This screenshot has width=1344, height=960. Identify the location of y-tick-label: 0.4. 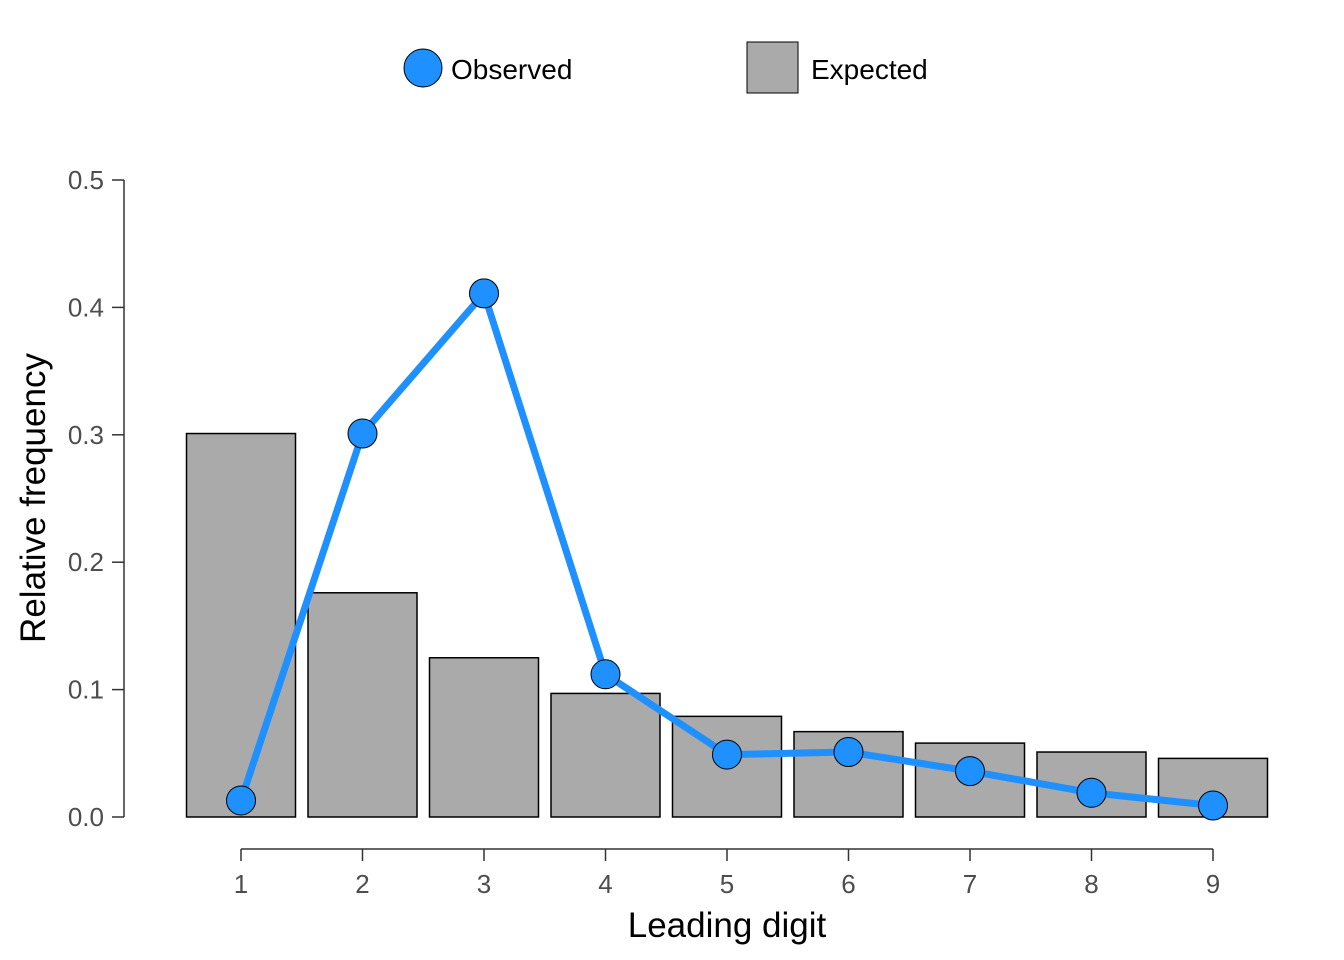
(86, 307).